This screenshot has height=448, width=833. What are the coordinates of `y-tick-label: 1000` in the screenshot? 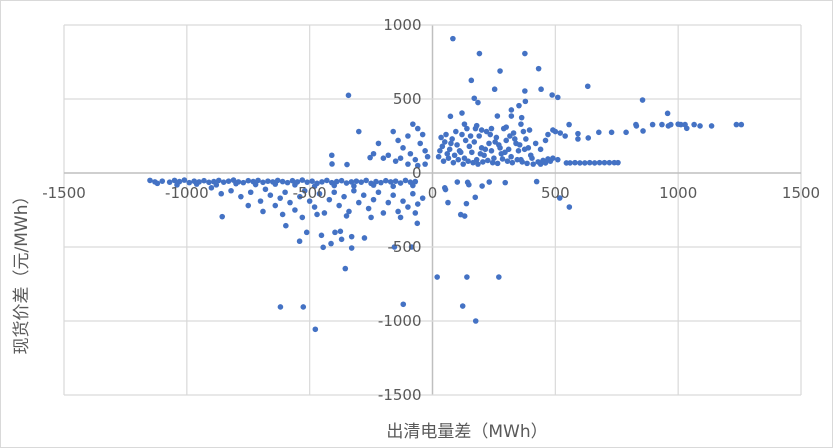 It's located at (402, 25).